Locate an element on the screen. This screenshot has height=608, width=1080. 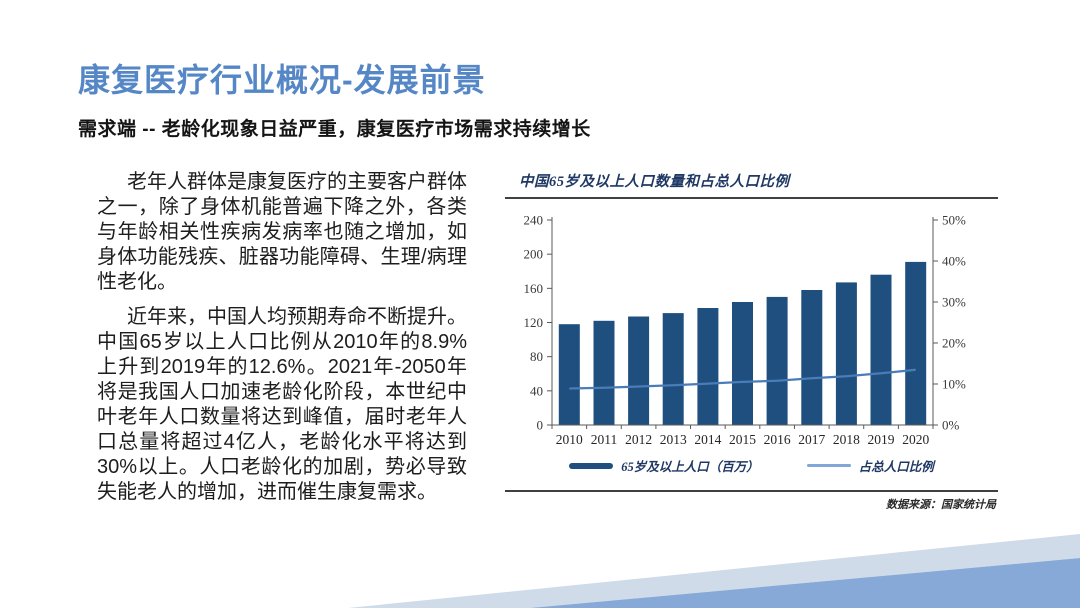
svg-text: 50% is located at coordinates (954, 220).